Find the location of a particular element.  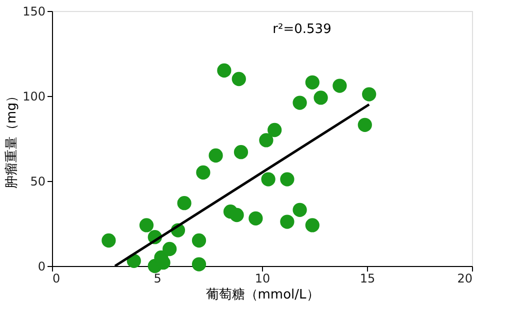

x-tick-label: 15 is located at coordinates (368, 279).